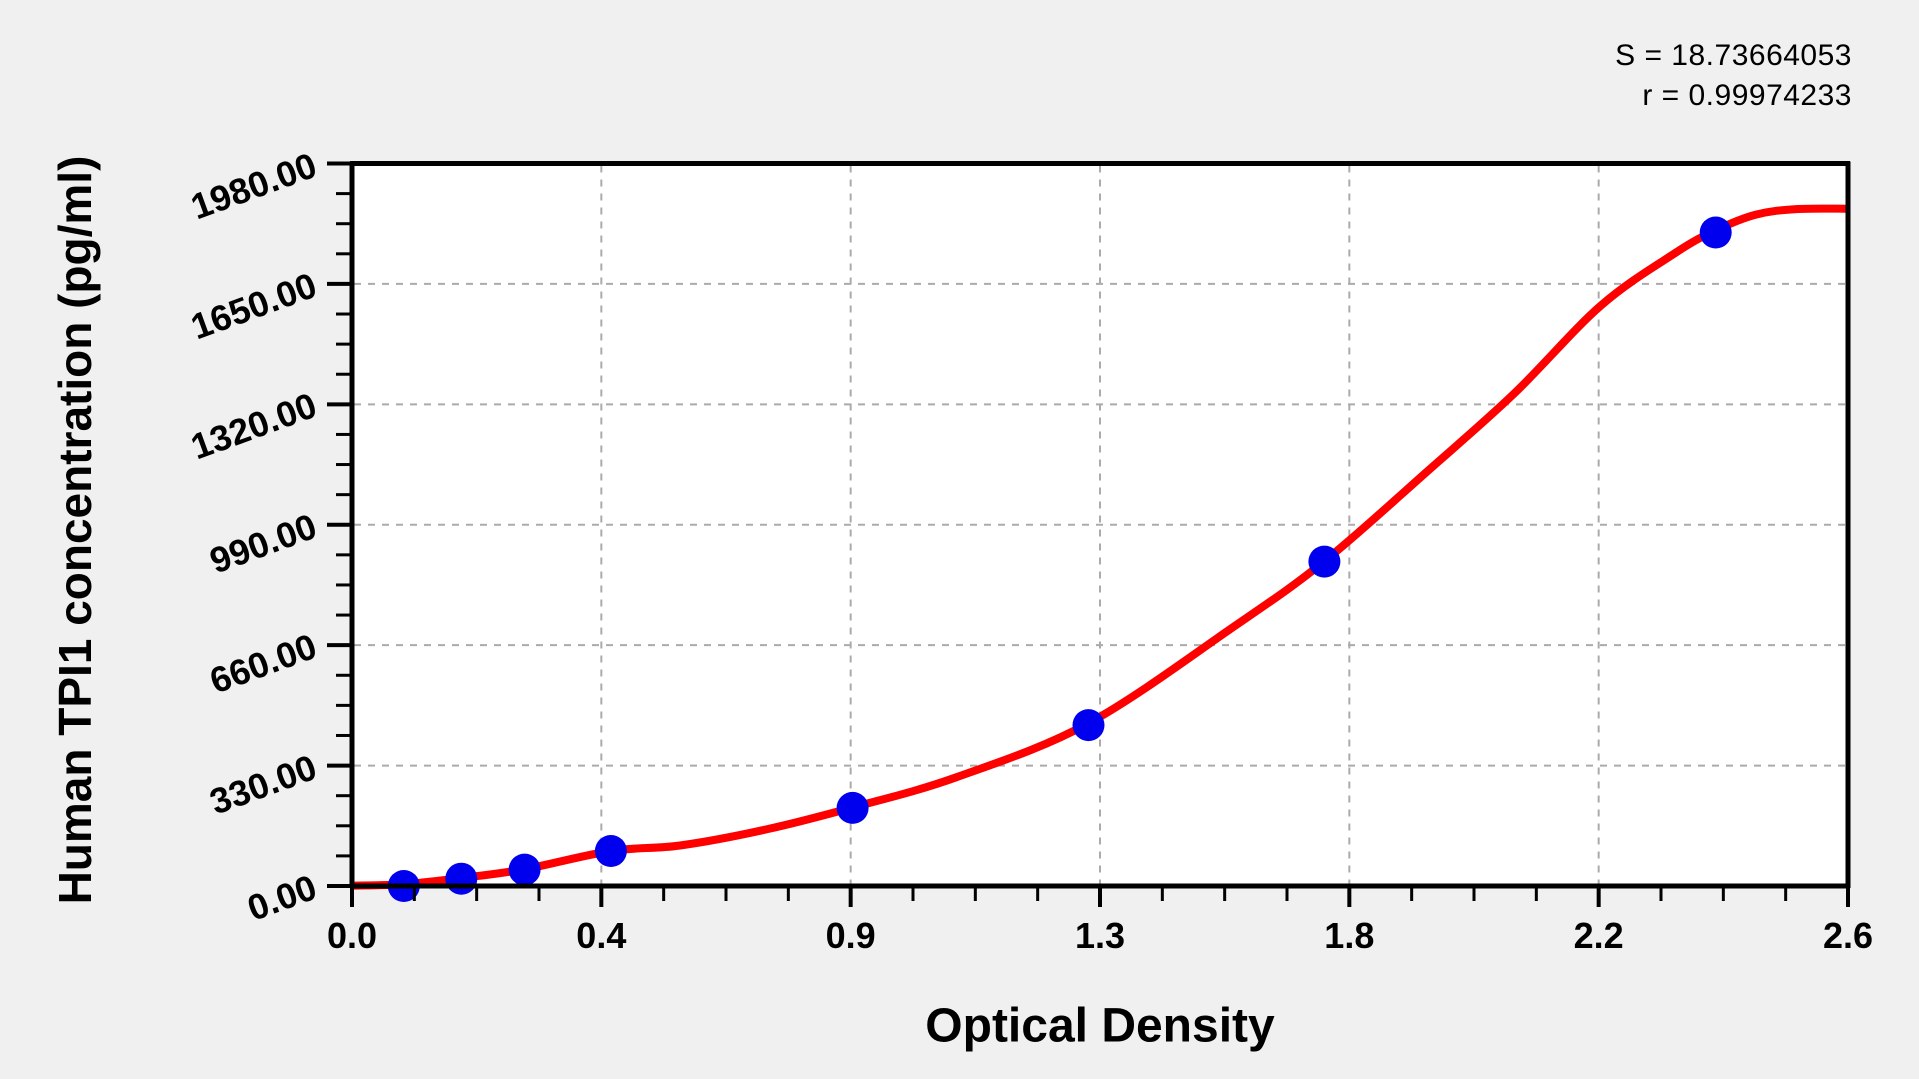  I want to click on x-tick-label-text: 1.8, so click(1349, 935).